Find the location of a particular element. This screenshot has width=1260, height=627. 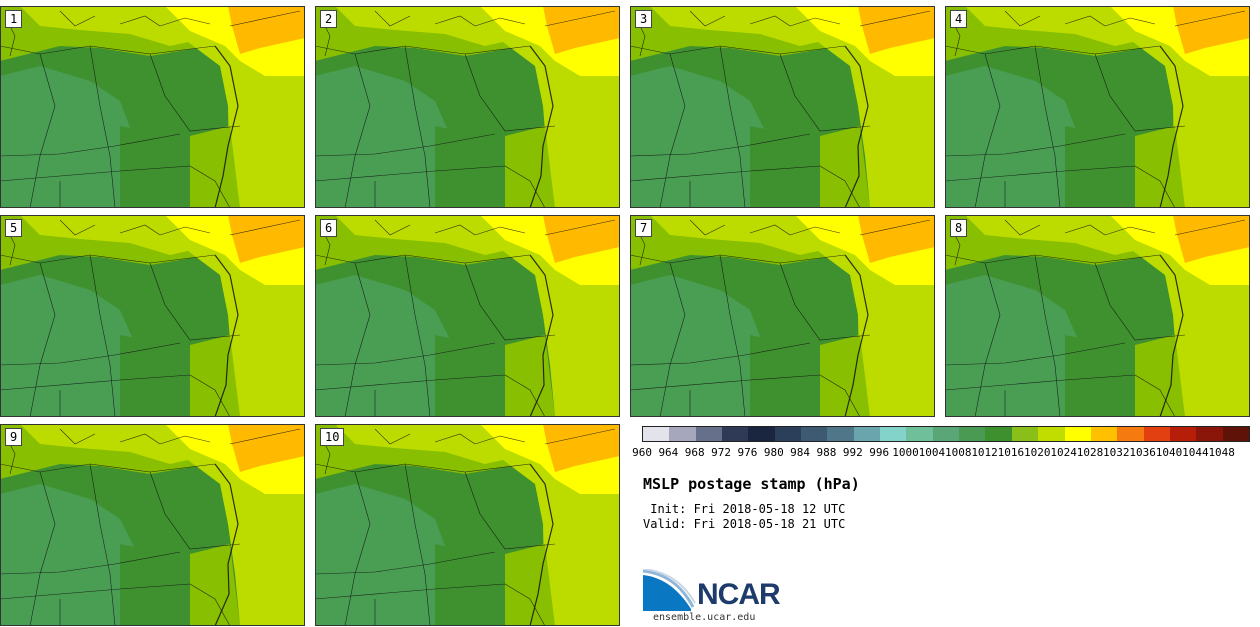

colorbar-tick-label: 1048 is located at coordinates (1221, 452).